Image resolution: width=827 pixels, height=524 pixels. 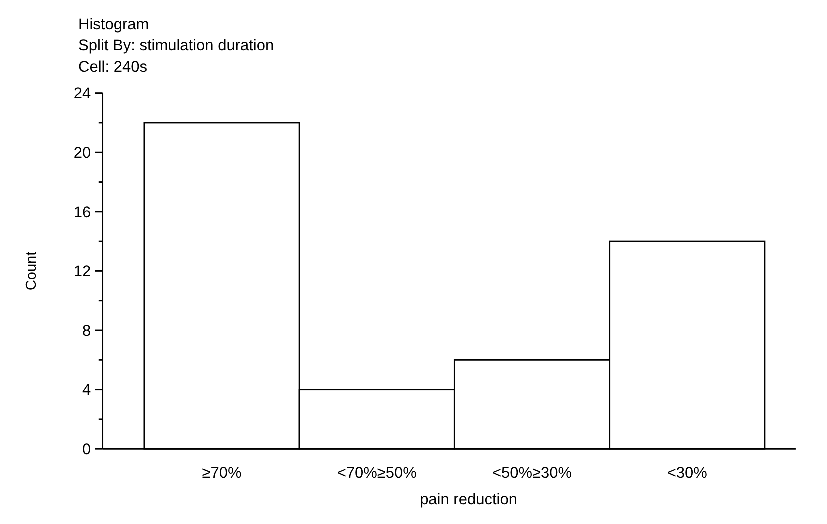 What do you see at coordinates (87, 450) in the screenshot?
I see `y-tick-label: 0` at bounding box center [87, 450].